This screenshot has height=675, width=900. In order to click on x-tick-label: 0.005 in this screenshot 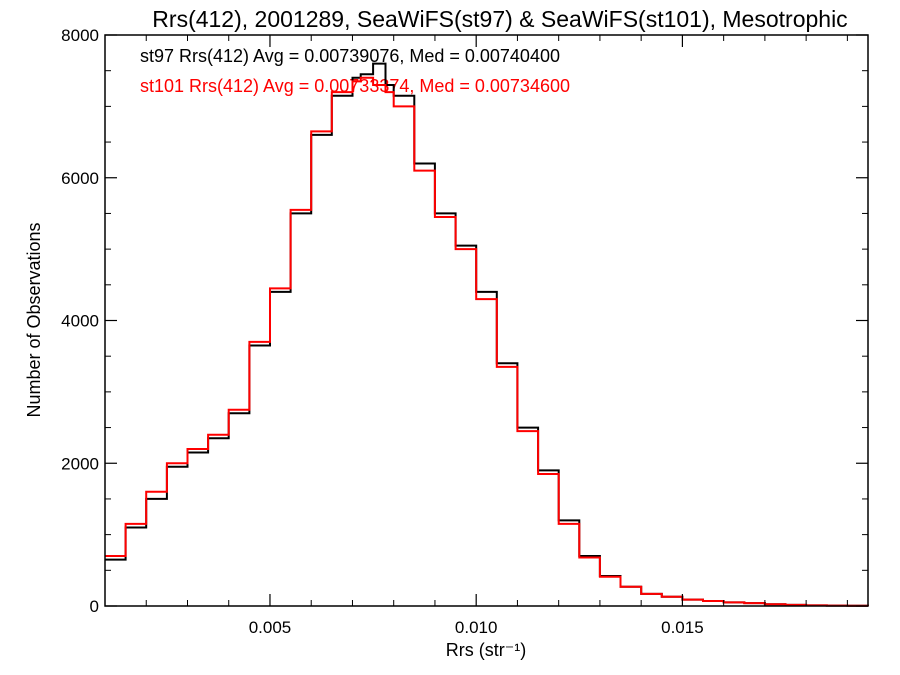, I will do `click(270, 627)`.